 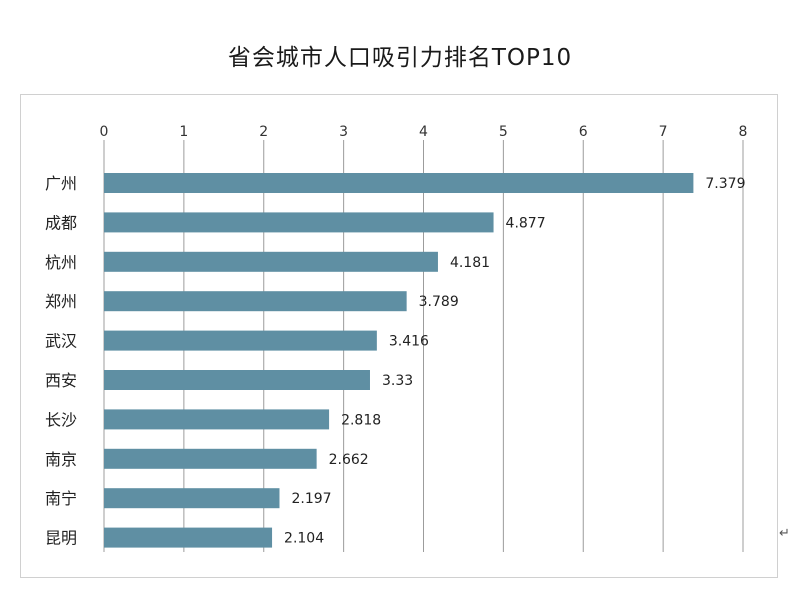 What do you see at coordinates (526, 223) in the screenshot?
I see `data-label: 4.877` at bounding box center [526, 223].